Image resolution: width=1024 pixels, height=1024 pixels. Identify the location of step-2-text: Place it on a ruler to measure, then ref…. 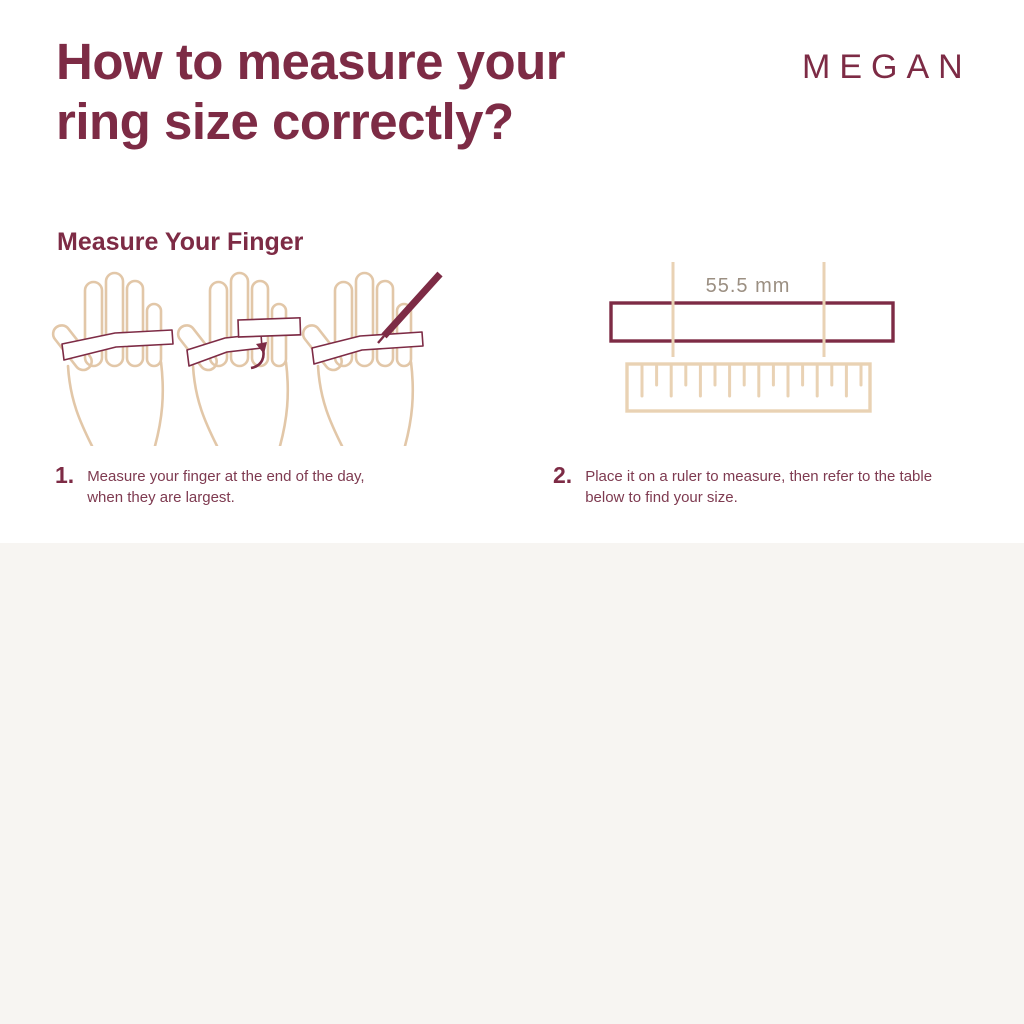
(759, 487).